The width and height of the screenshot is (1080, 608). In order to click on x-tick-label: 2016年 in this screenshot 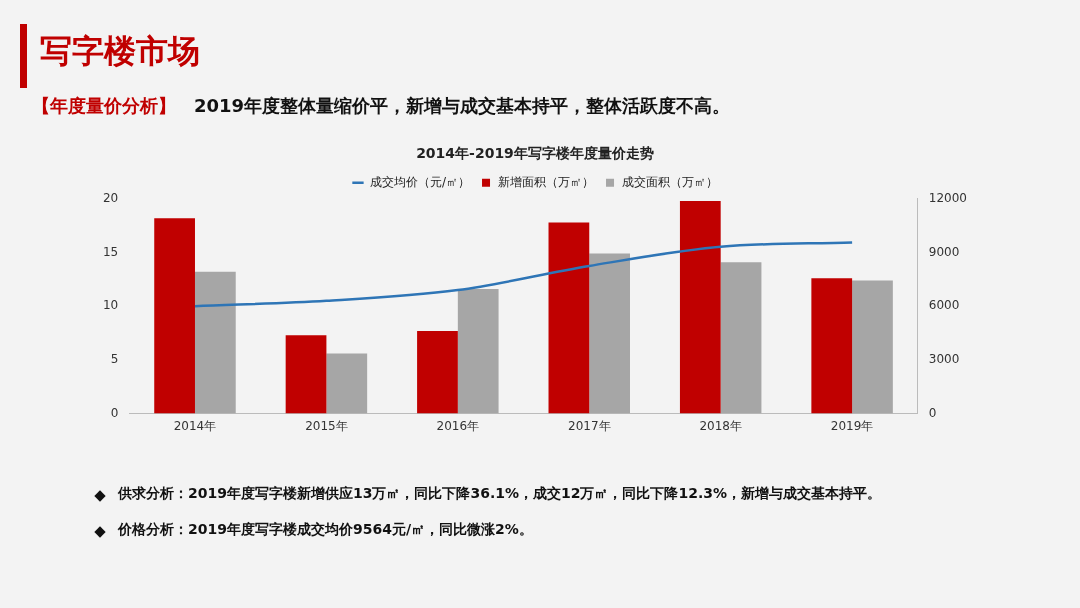, I will do `click(458, 425)`.